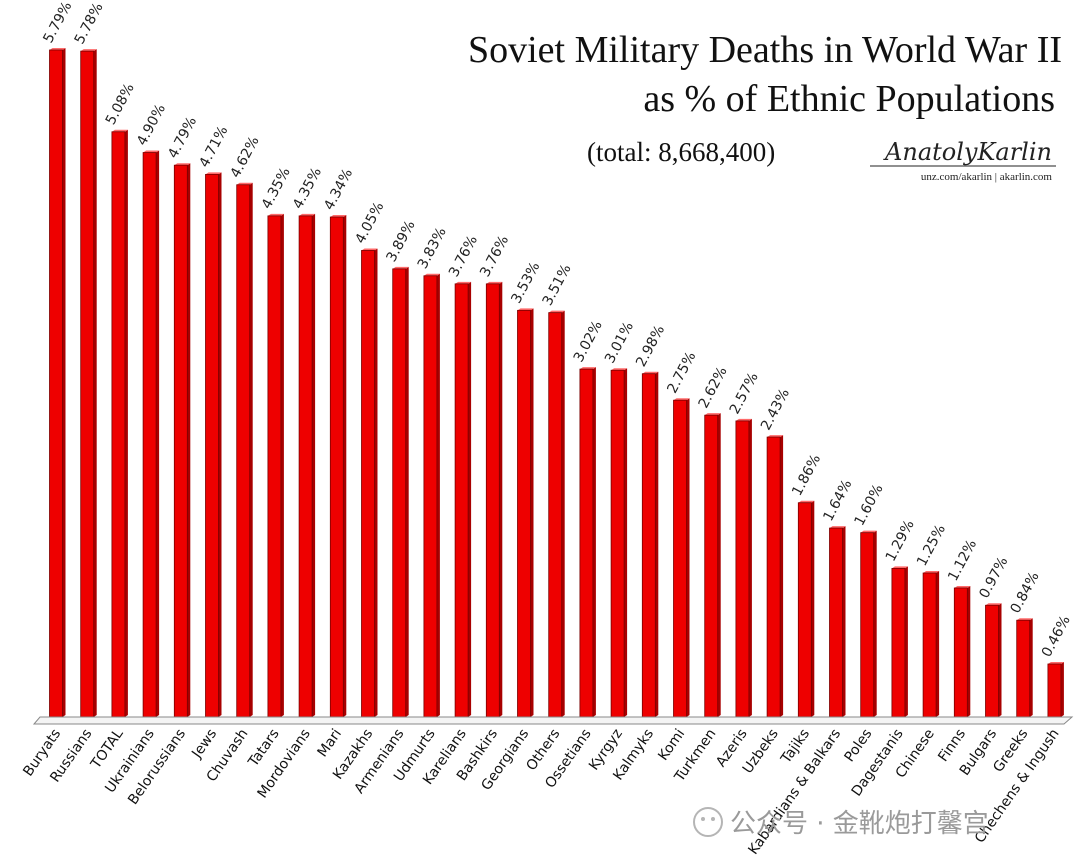  What do you see at coordinates (1056, 636) in the screenshot?
I see `data-label: 0.46%` at bounding box center [1056, 636].